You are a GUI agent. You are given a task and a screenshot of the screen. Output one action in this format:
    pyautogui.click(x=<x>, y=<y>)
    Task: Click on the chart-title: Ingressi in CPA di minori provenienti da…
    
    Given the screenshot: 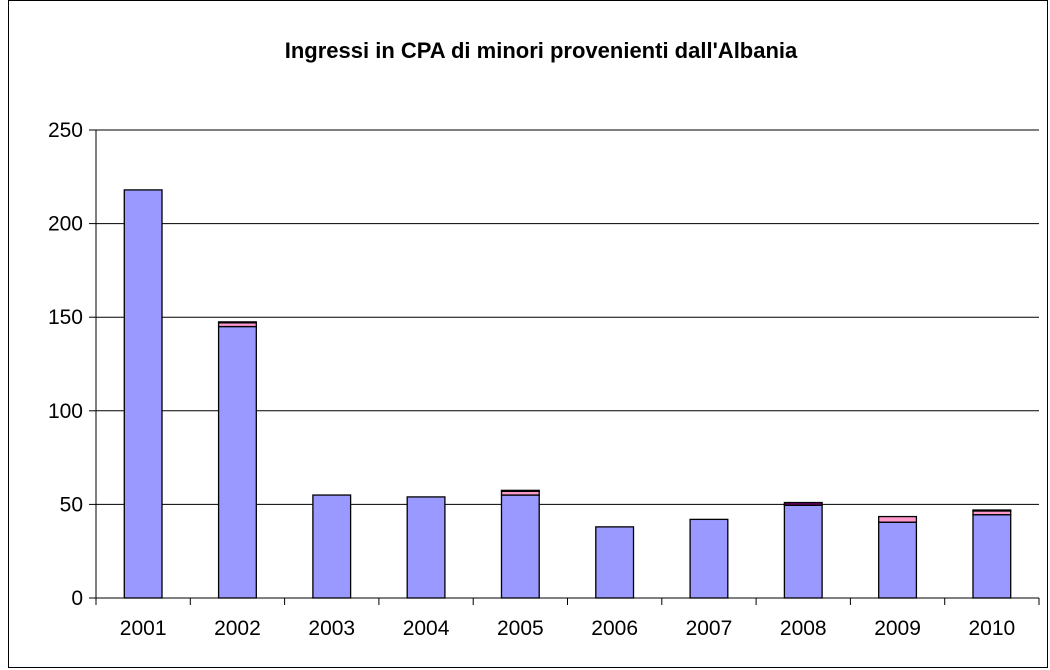 What is the action you would take?
    pyautogui.click(x=541, y=50)
    